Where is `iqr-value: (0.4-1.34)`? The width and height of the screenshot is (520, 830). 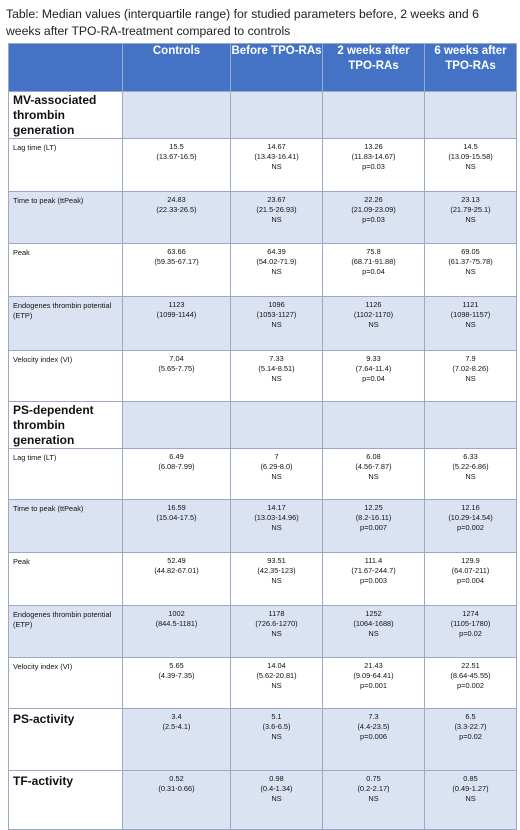 iqr-value: (0.4-1.34) is located at coordinates (276, 788).